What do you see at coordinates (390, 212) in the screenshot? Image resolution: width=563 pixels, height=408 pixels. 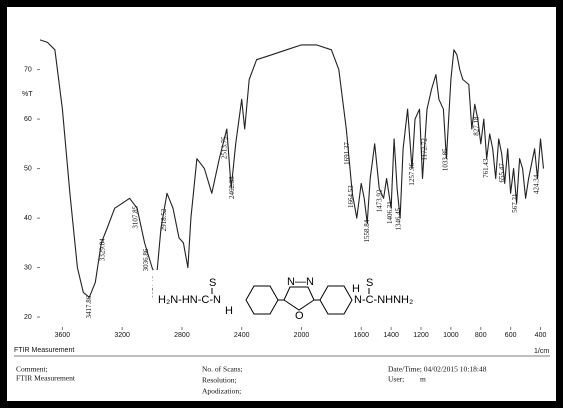 I see `peak-label: 1406.31` at bounding box center [390, 212].